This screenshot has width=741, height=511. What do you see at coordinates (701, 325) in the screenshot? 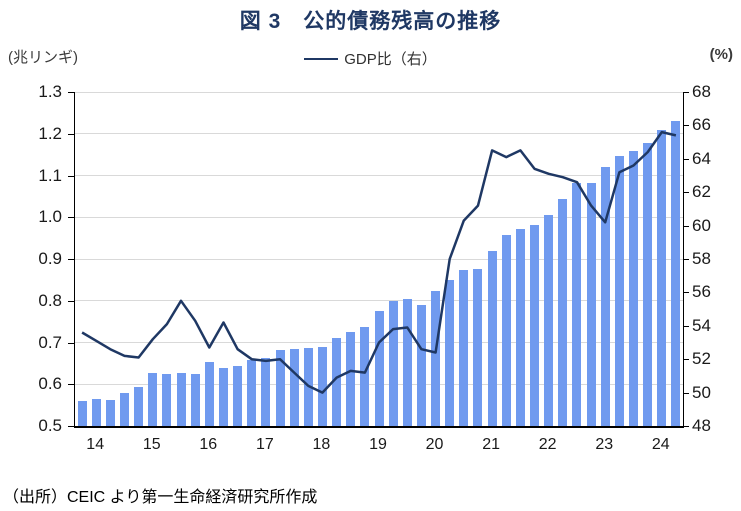
I see `right-axis-tick-label: 54` at bounding box center [701, 325].